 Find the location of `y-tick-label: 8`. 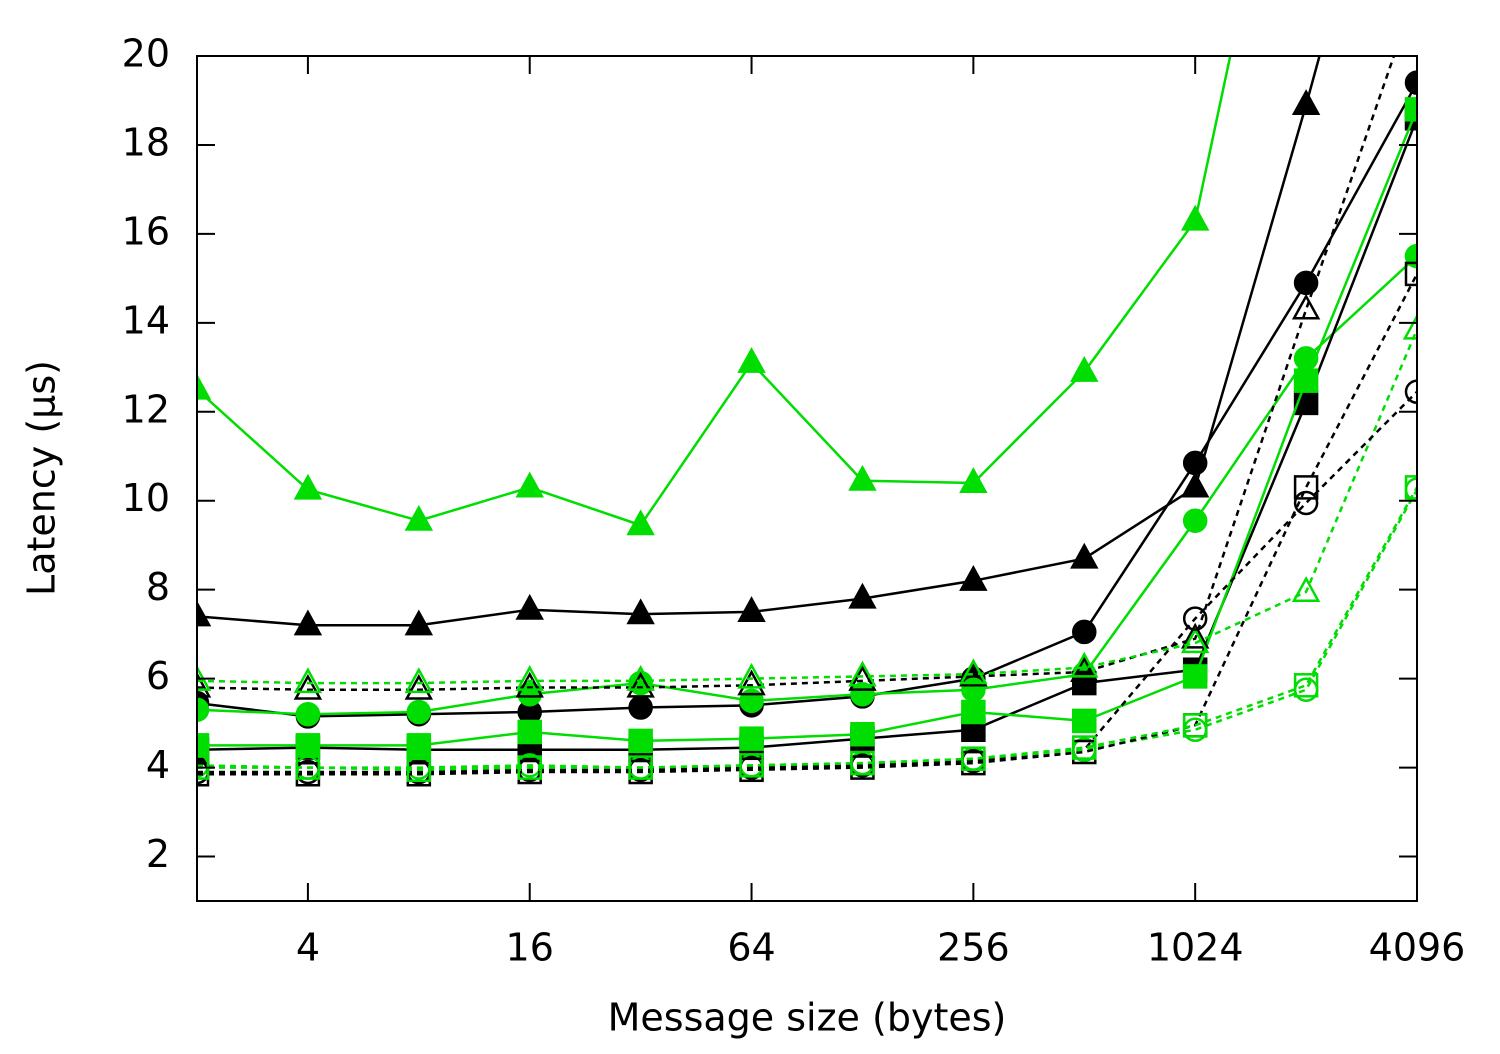

y-tick-label: 8 is located at coordinates (158, 587).